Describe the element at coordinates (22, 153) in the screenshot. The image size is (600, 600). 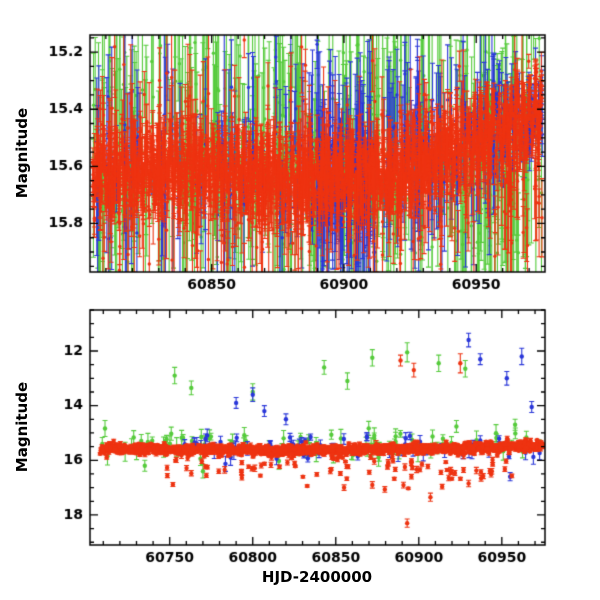
I see `top-y-axis-label: Magnitude` at that location.